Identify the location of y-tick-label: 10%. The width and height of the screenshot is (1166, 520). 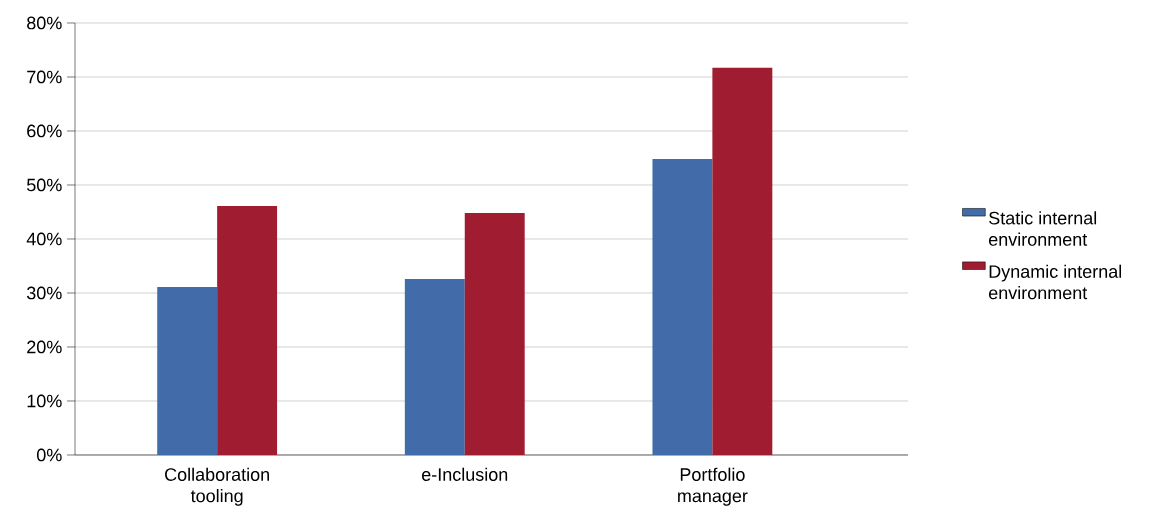
(44, 401).